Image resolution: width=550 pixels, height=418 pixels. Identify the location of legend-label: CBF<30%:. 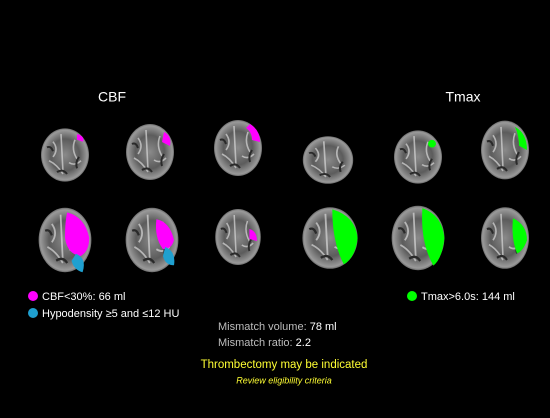
(69, 297).